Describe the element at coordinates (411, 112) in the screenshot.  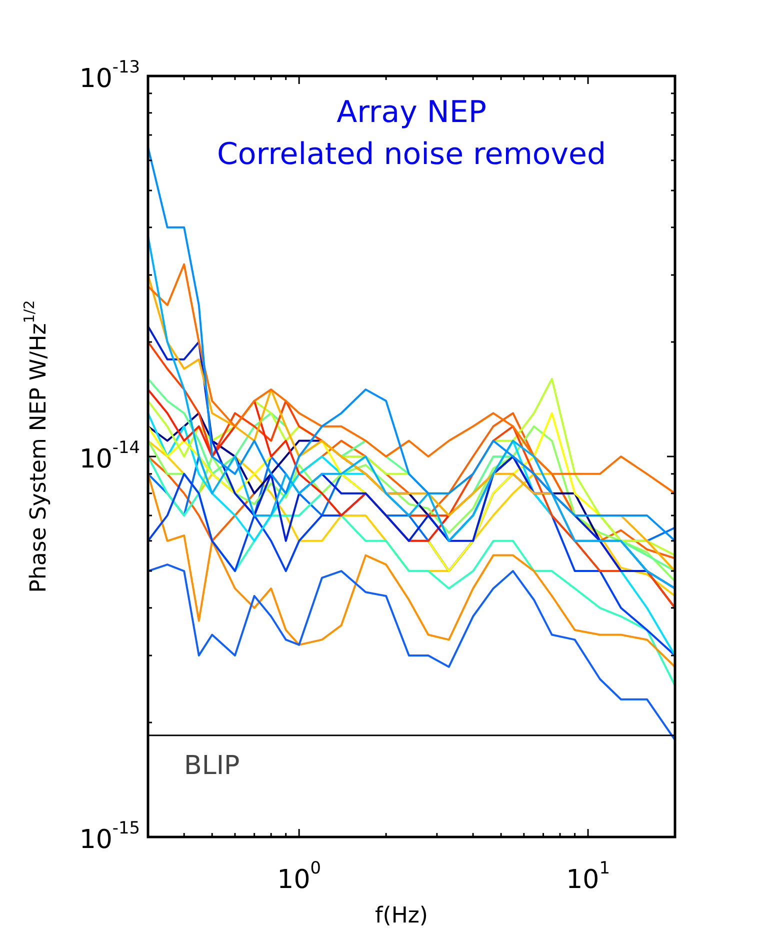
I see `annotation: Array NEP` at that location.